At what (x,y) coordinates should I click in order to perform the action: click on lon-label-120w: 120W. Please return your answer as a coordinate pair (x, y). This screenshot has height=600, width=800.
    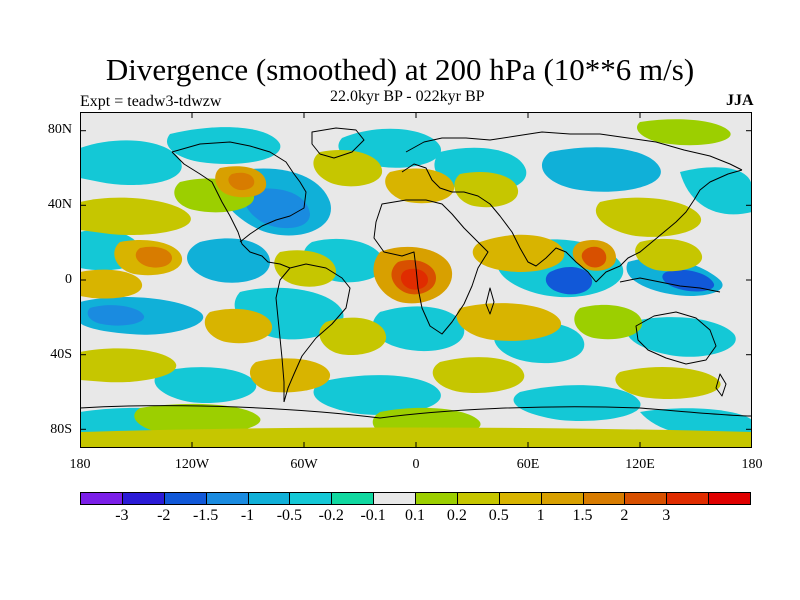
    Looking at the image, I should click on (192, 464).